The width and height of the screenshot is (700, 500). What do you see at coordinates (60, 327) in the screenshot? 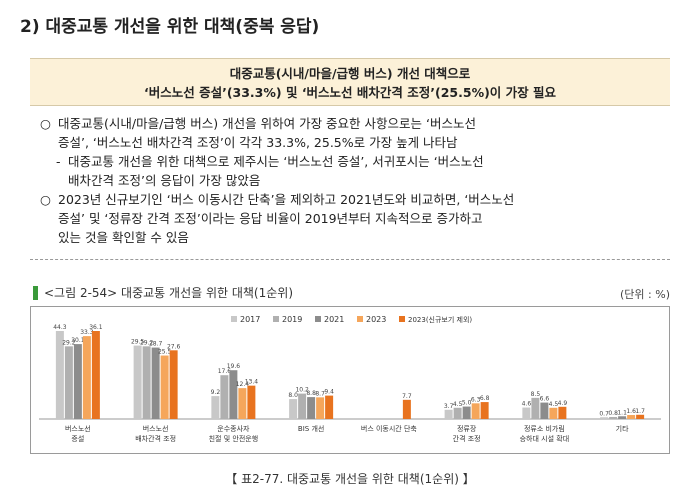
I see `data-label: 44.3` at bounding box center [60, 327].